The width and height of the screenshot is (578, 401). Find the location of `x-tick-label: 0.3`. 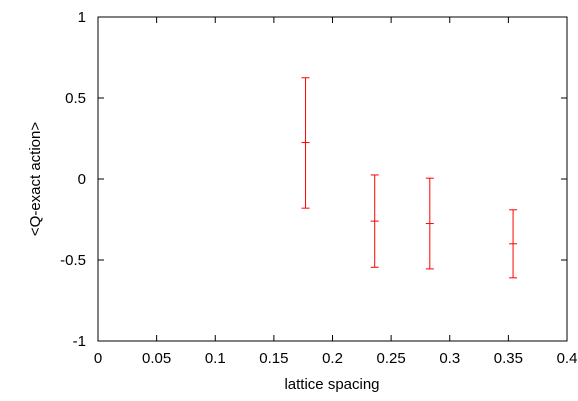

x-tick-label: 0.3 is located at coordinates (449, 358).